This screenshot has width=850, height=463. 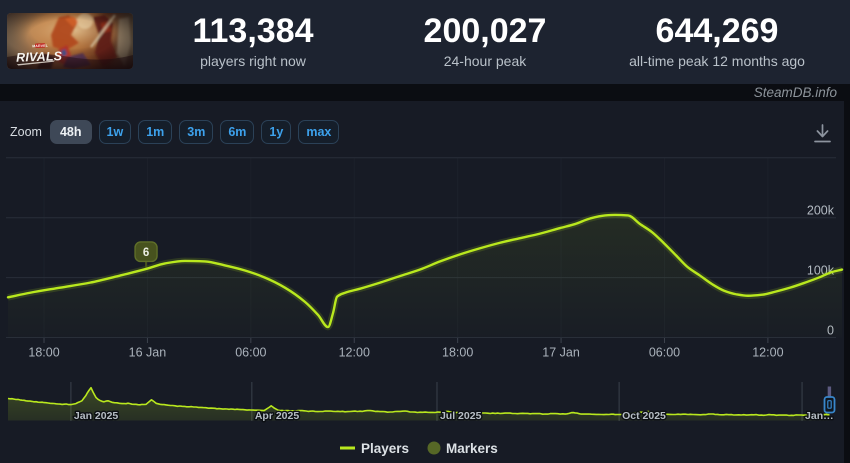 What do you see at coordinates (822, 134) in the screenshot?
I see `download-icon` at bounding box center [822, 134].